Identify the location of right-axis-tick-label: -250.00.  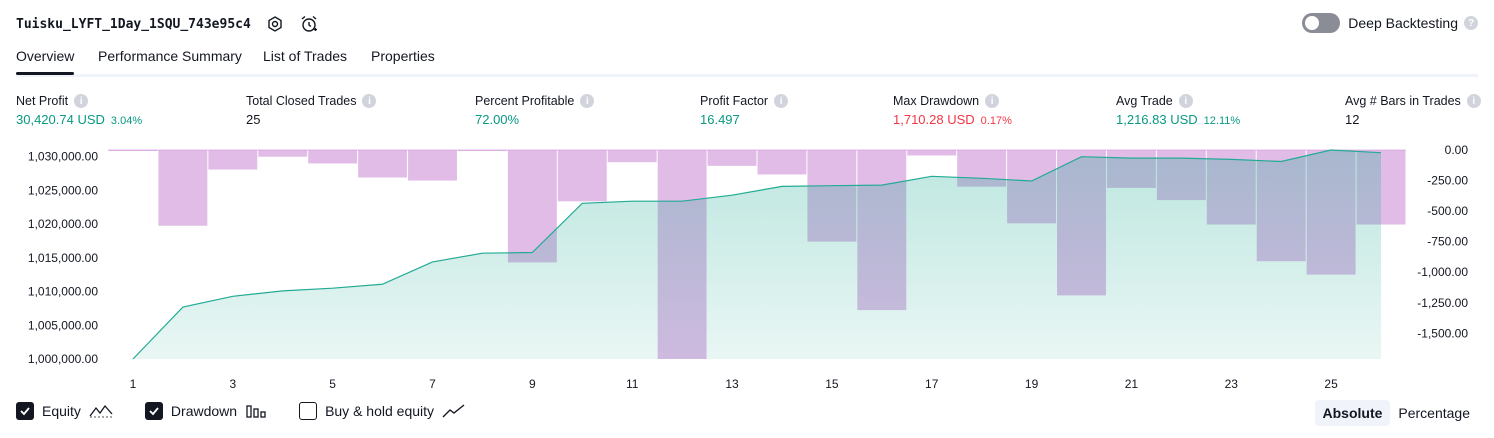
(1447, 181).